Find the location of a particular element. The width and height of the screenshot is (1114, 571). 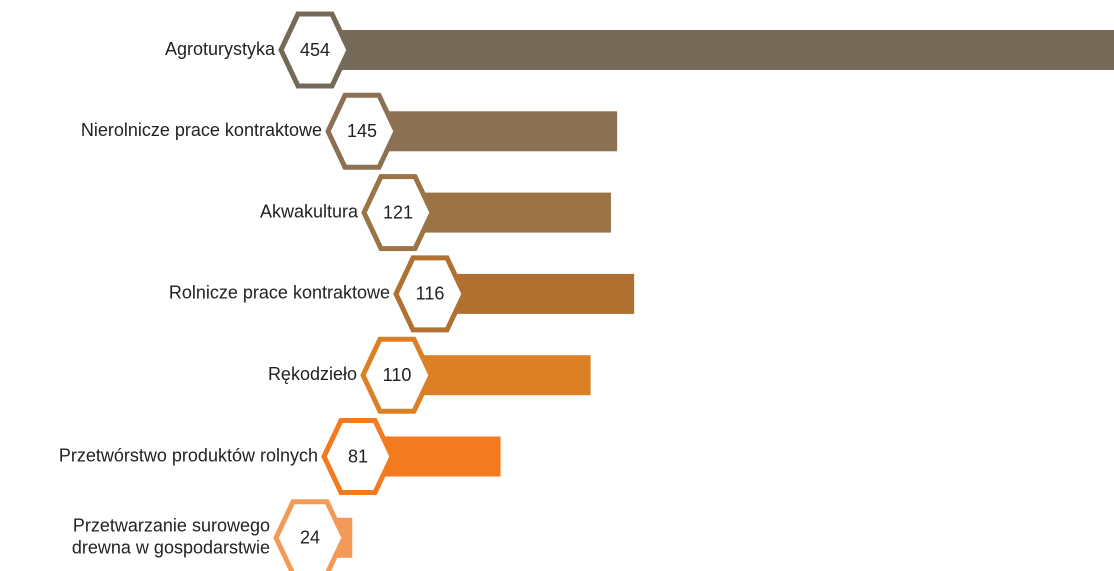

value-label: 145 is located at coordinates (362, 131).